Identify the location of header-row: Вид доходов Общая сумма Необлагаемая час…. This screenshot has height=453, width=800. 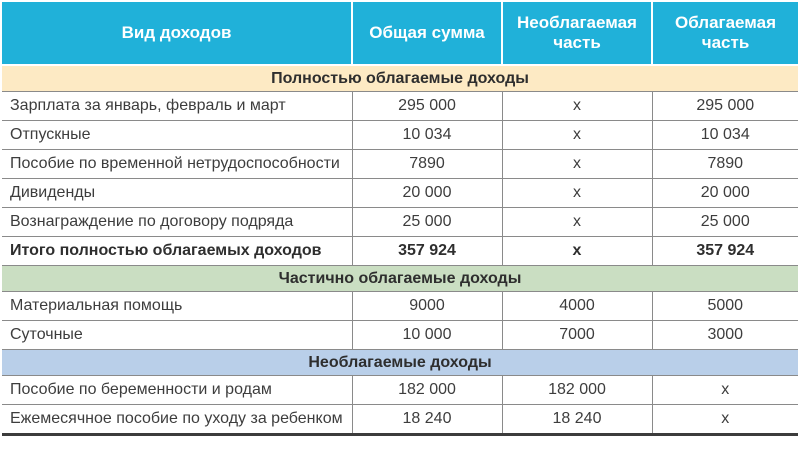
(400, 34).